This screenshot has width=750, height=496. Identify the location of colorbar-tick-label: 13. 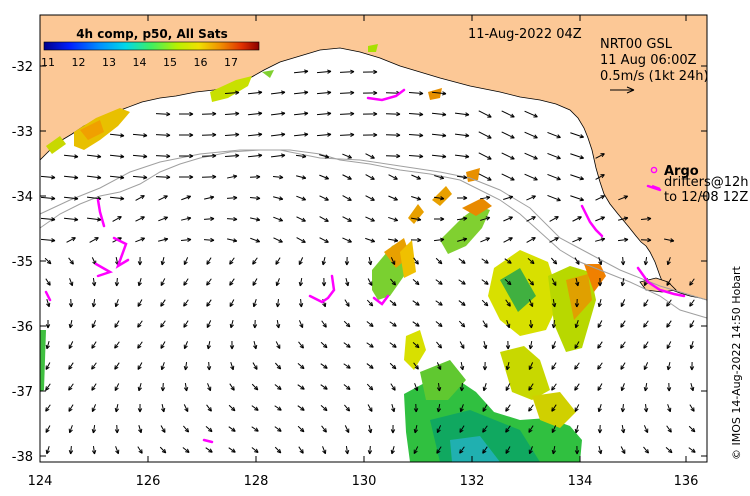
(109, 62).